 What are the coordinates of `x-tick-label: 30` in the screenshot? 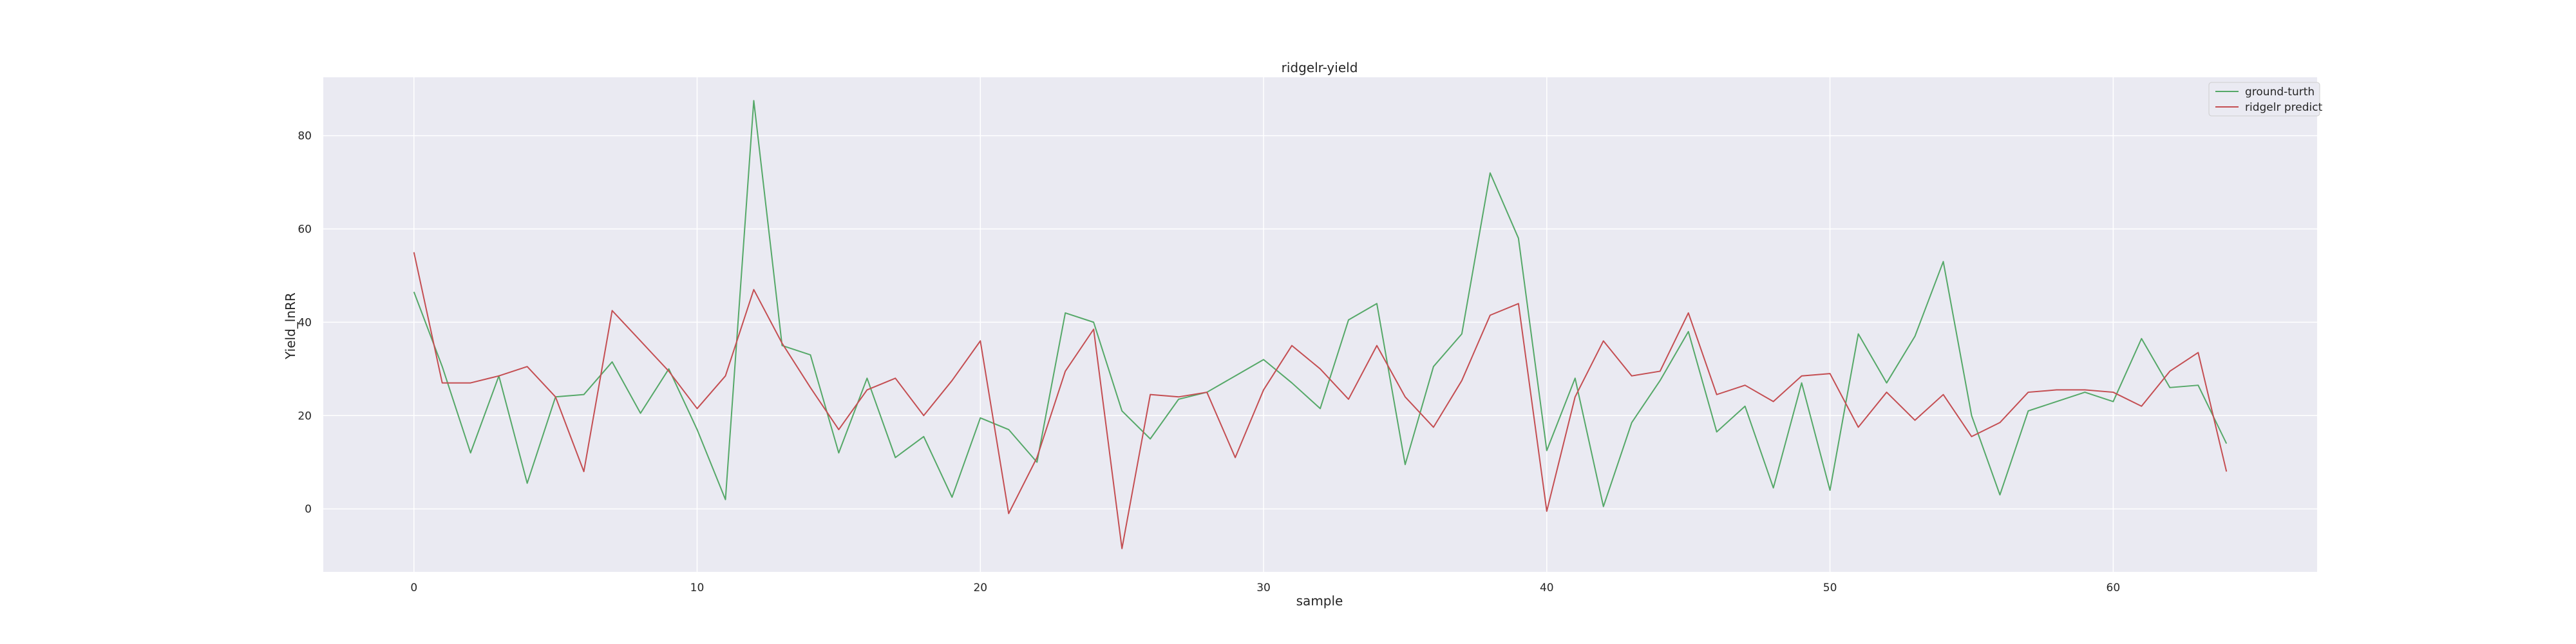 It's located at (1263, 588).